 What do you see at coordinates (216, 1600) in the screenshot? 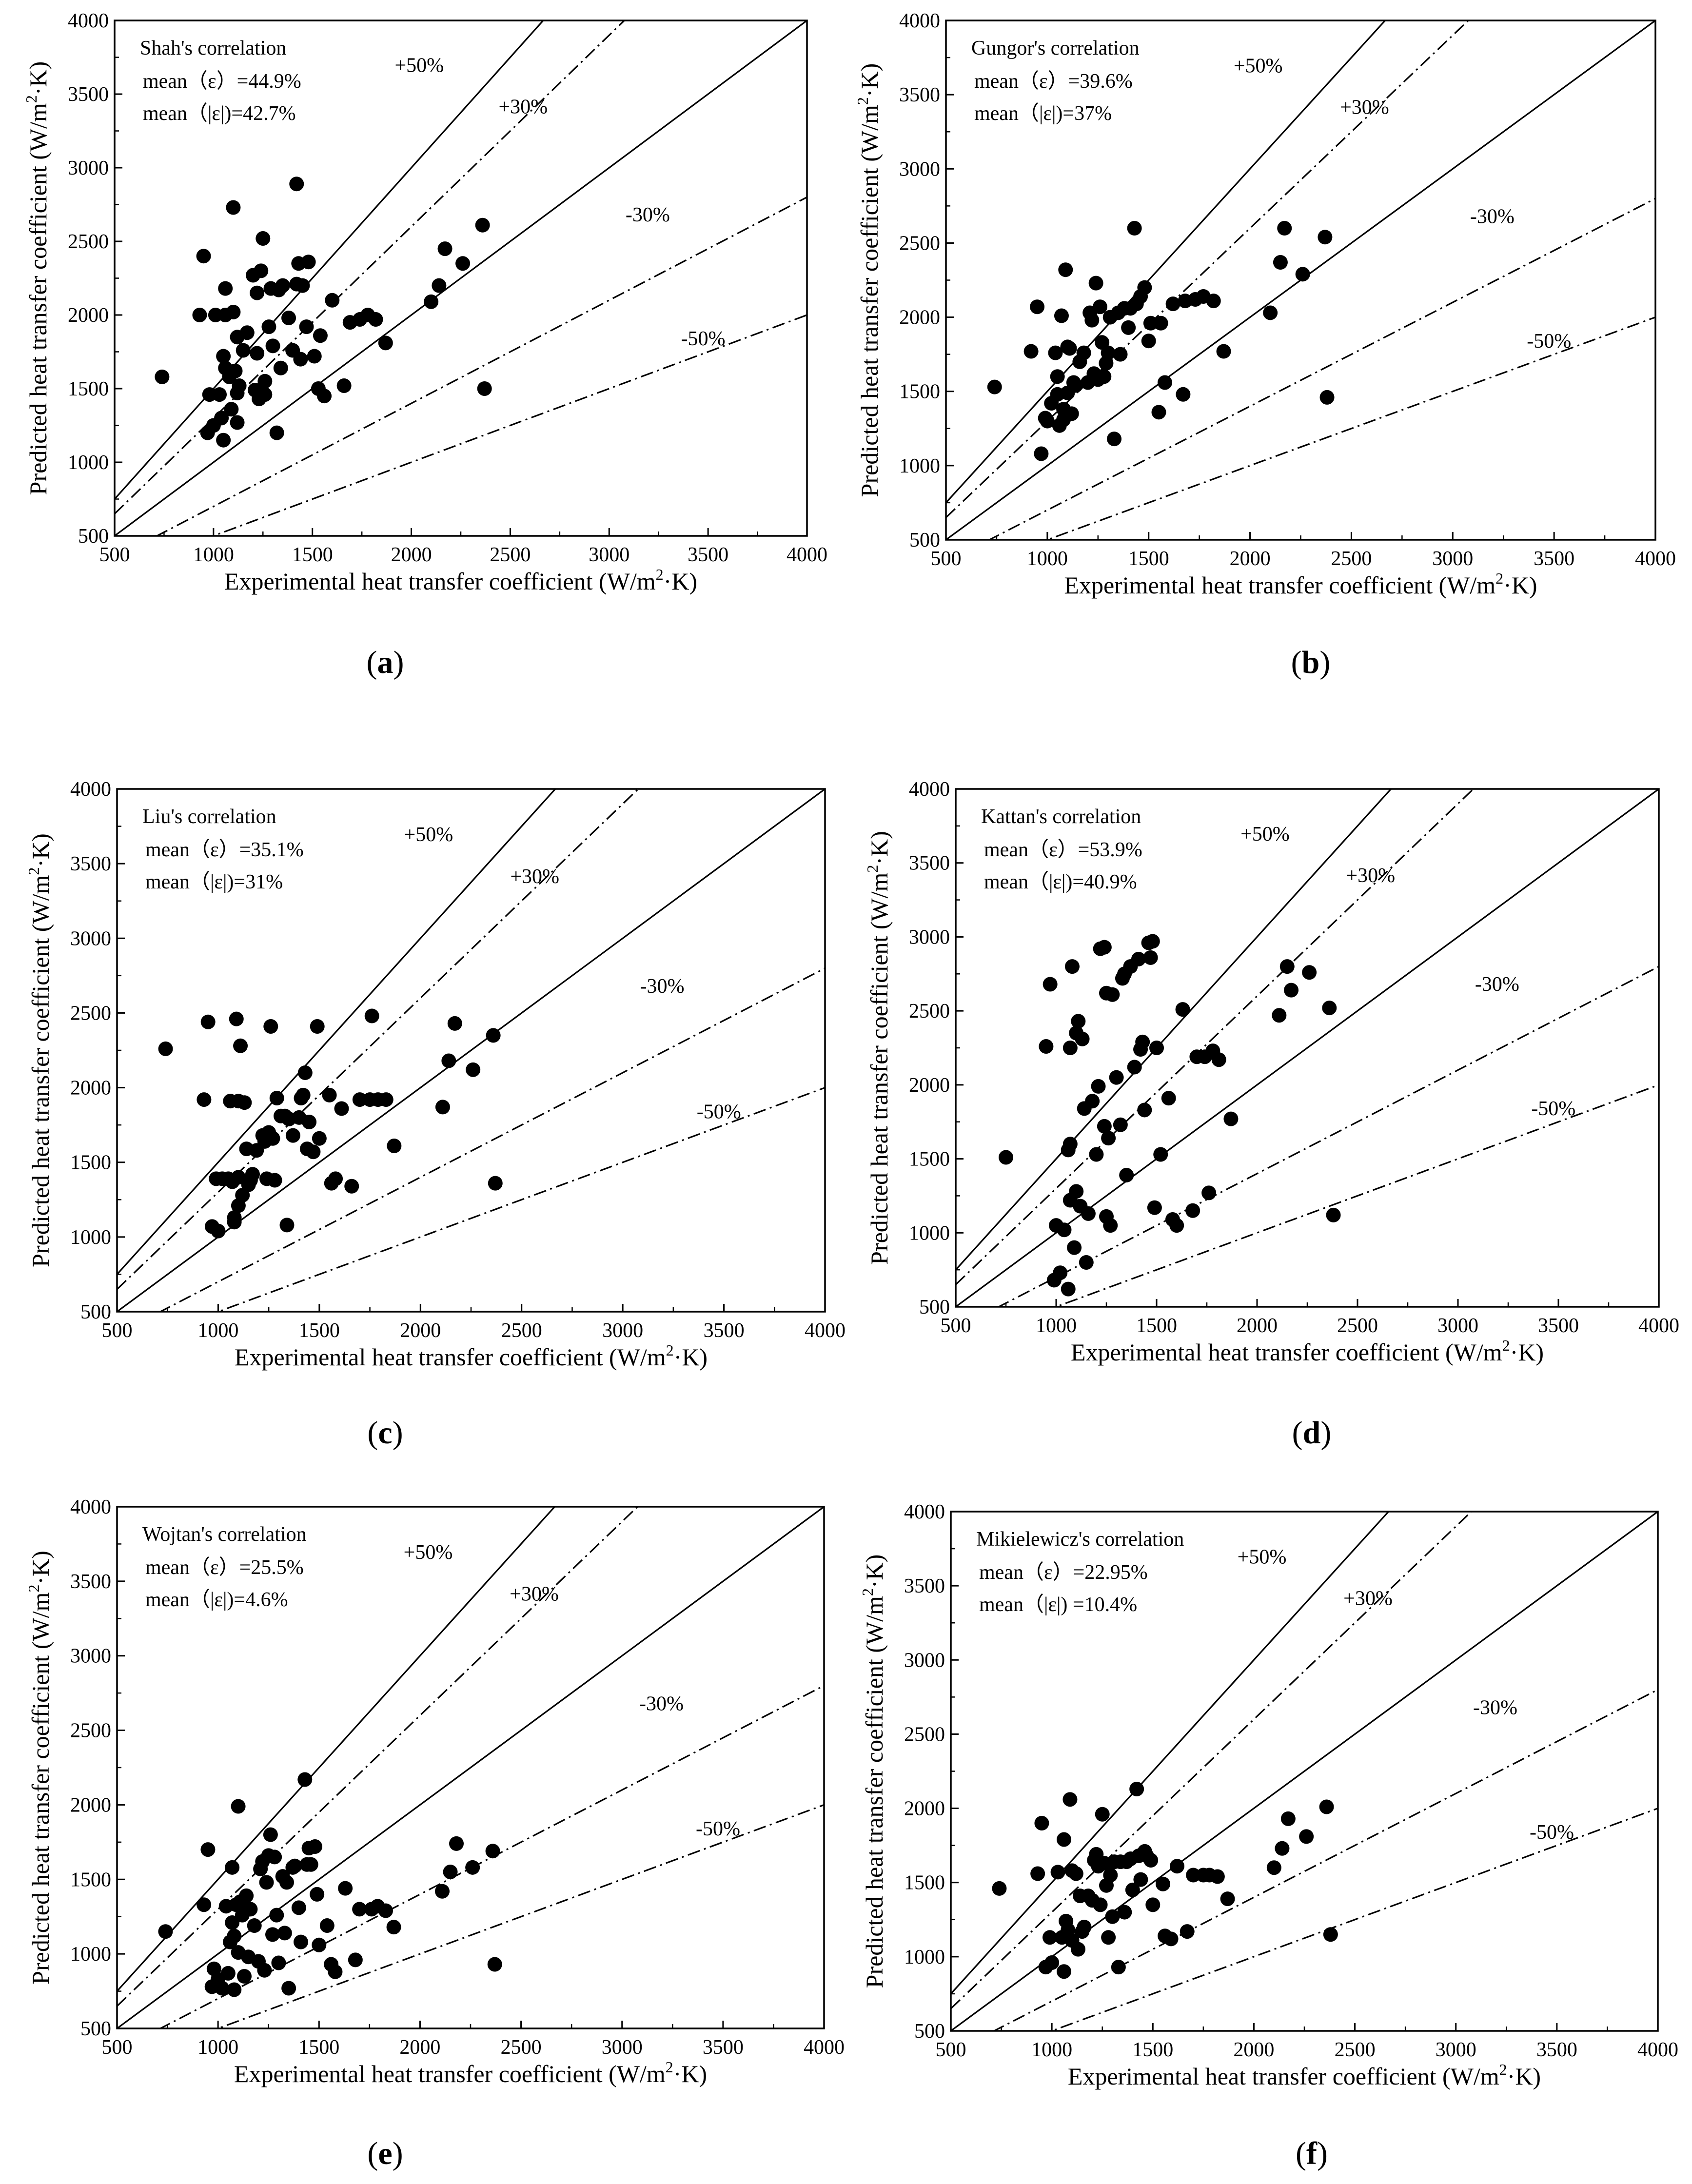
I see `mean-stat: mean（|ε|)=4.6%` at bounding box center [216, 1600].